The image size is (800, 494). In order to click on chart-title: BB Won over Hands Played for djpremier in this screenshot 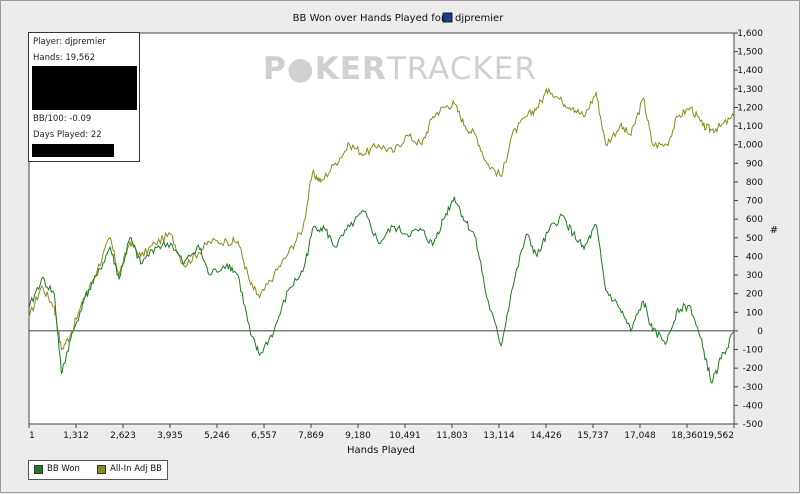, I will do `click(398, 18)`.